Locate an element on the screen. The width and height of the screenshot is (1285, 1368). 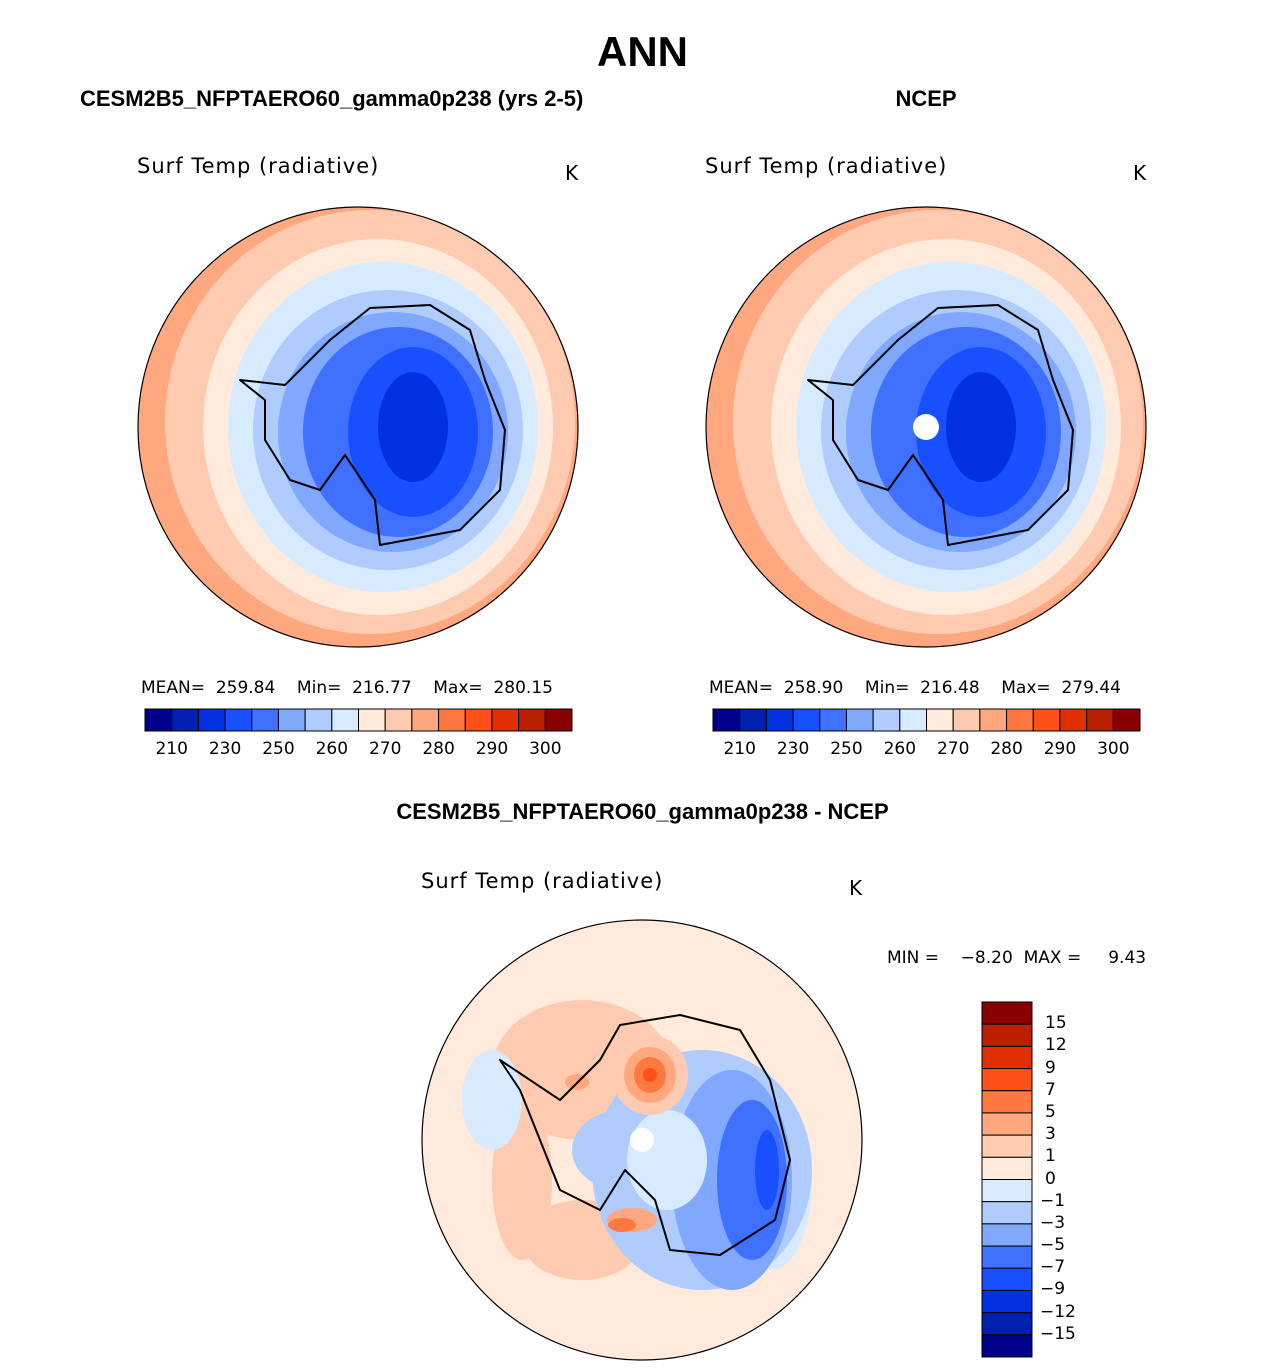
colorbar-tick-label: 270 is located at coordinates (385, 749).